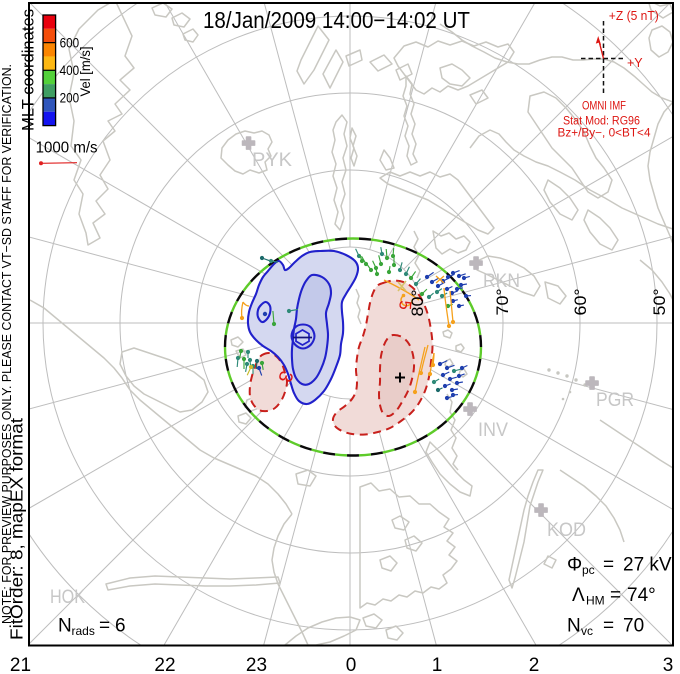 The height and width of the screenshot is (674, 680). Describe the element at coordinates (70, 98) in the screenshot. I see `svg-text: 200` at that location.